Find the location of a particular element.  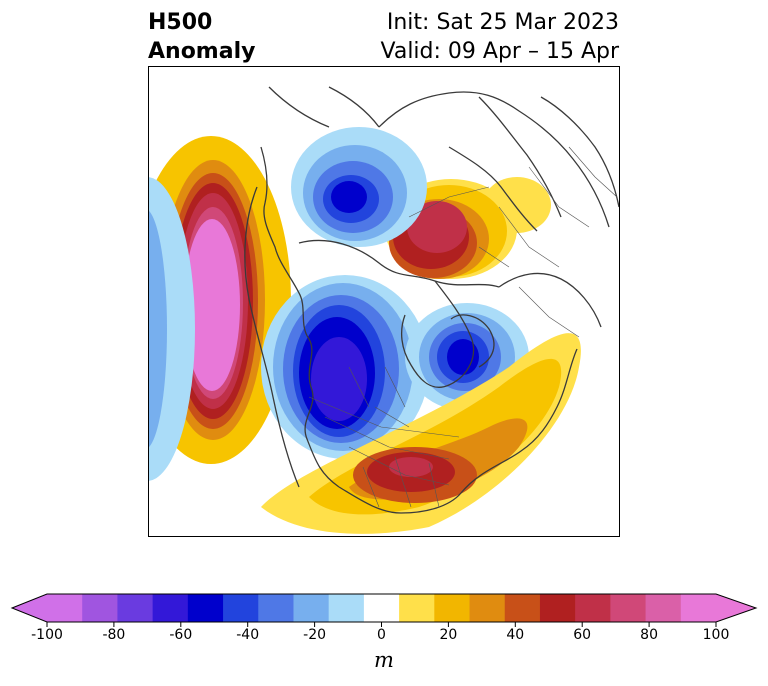

colorbar-tick-label: -20 is located at coordinates (315, 635).